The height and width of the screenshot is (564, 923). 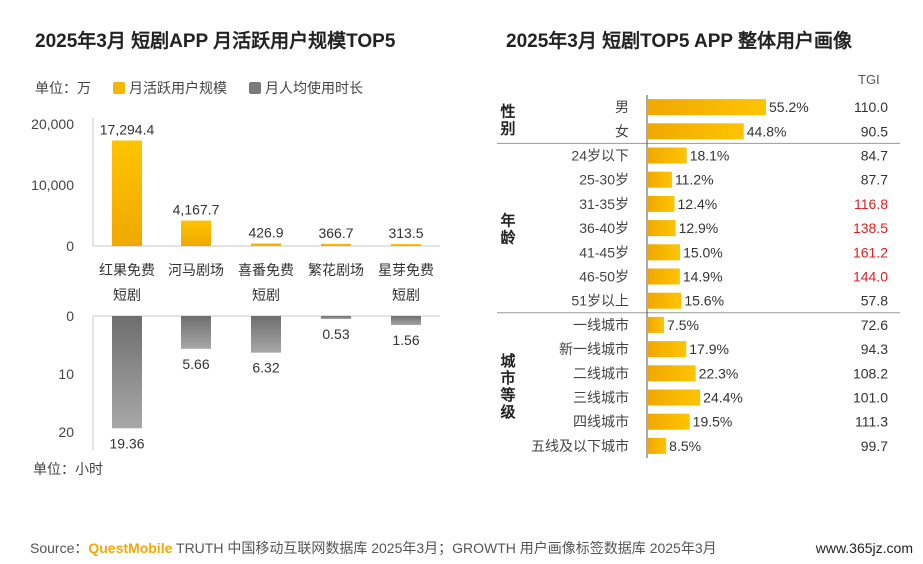 I want to click on profile-item-label: 新一线城市, so click(x=594, y=349).